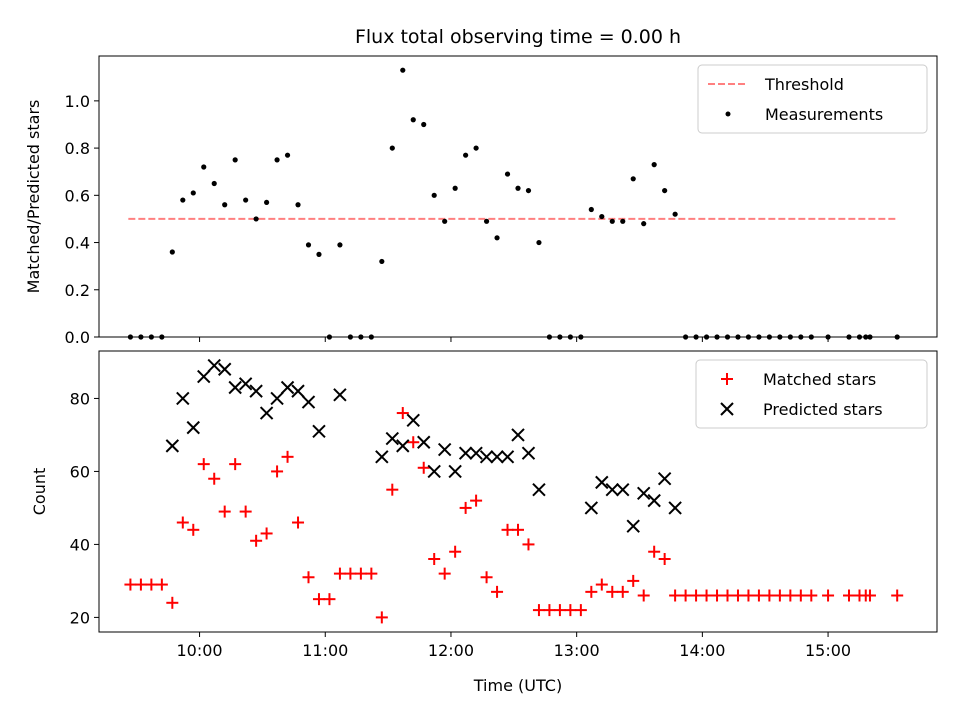  Describe the element at coordinates (514, 646) in the screenshot. I see `bottom-x-axis: 10:00 11:00 12:00 13:00 14:00 15:00` at that location.